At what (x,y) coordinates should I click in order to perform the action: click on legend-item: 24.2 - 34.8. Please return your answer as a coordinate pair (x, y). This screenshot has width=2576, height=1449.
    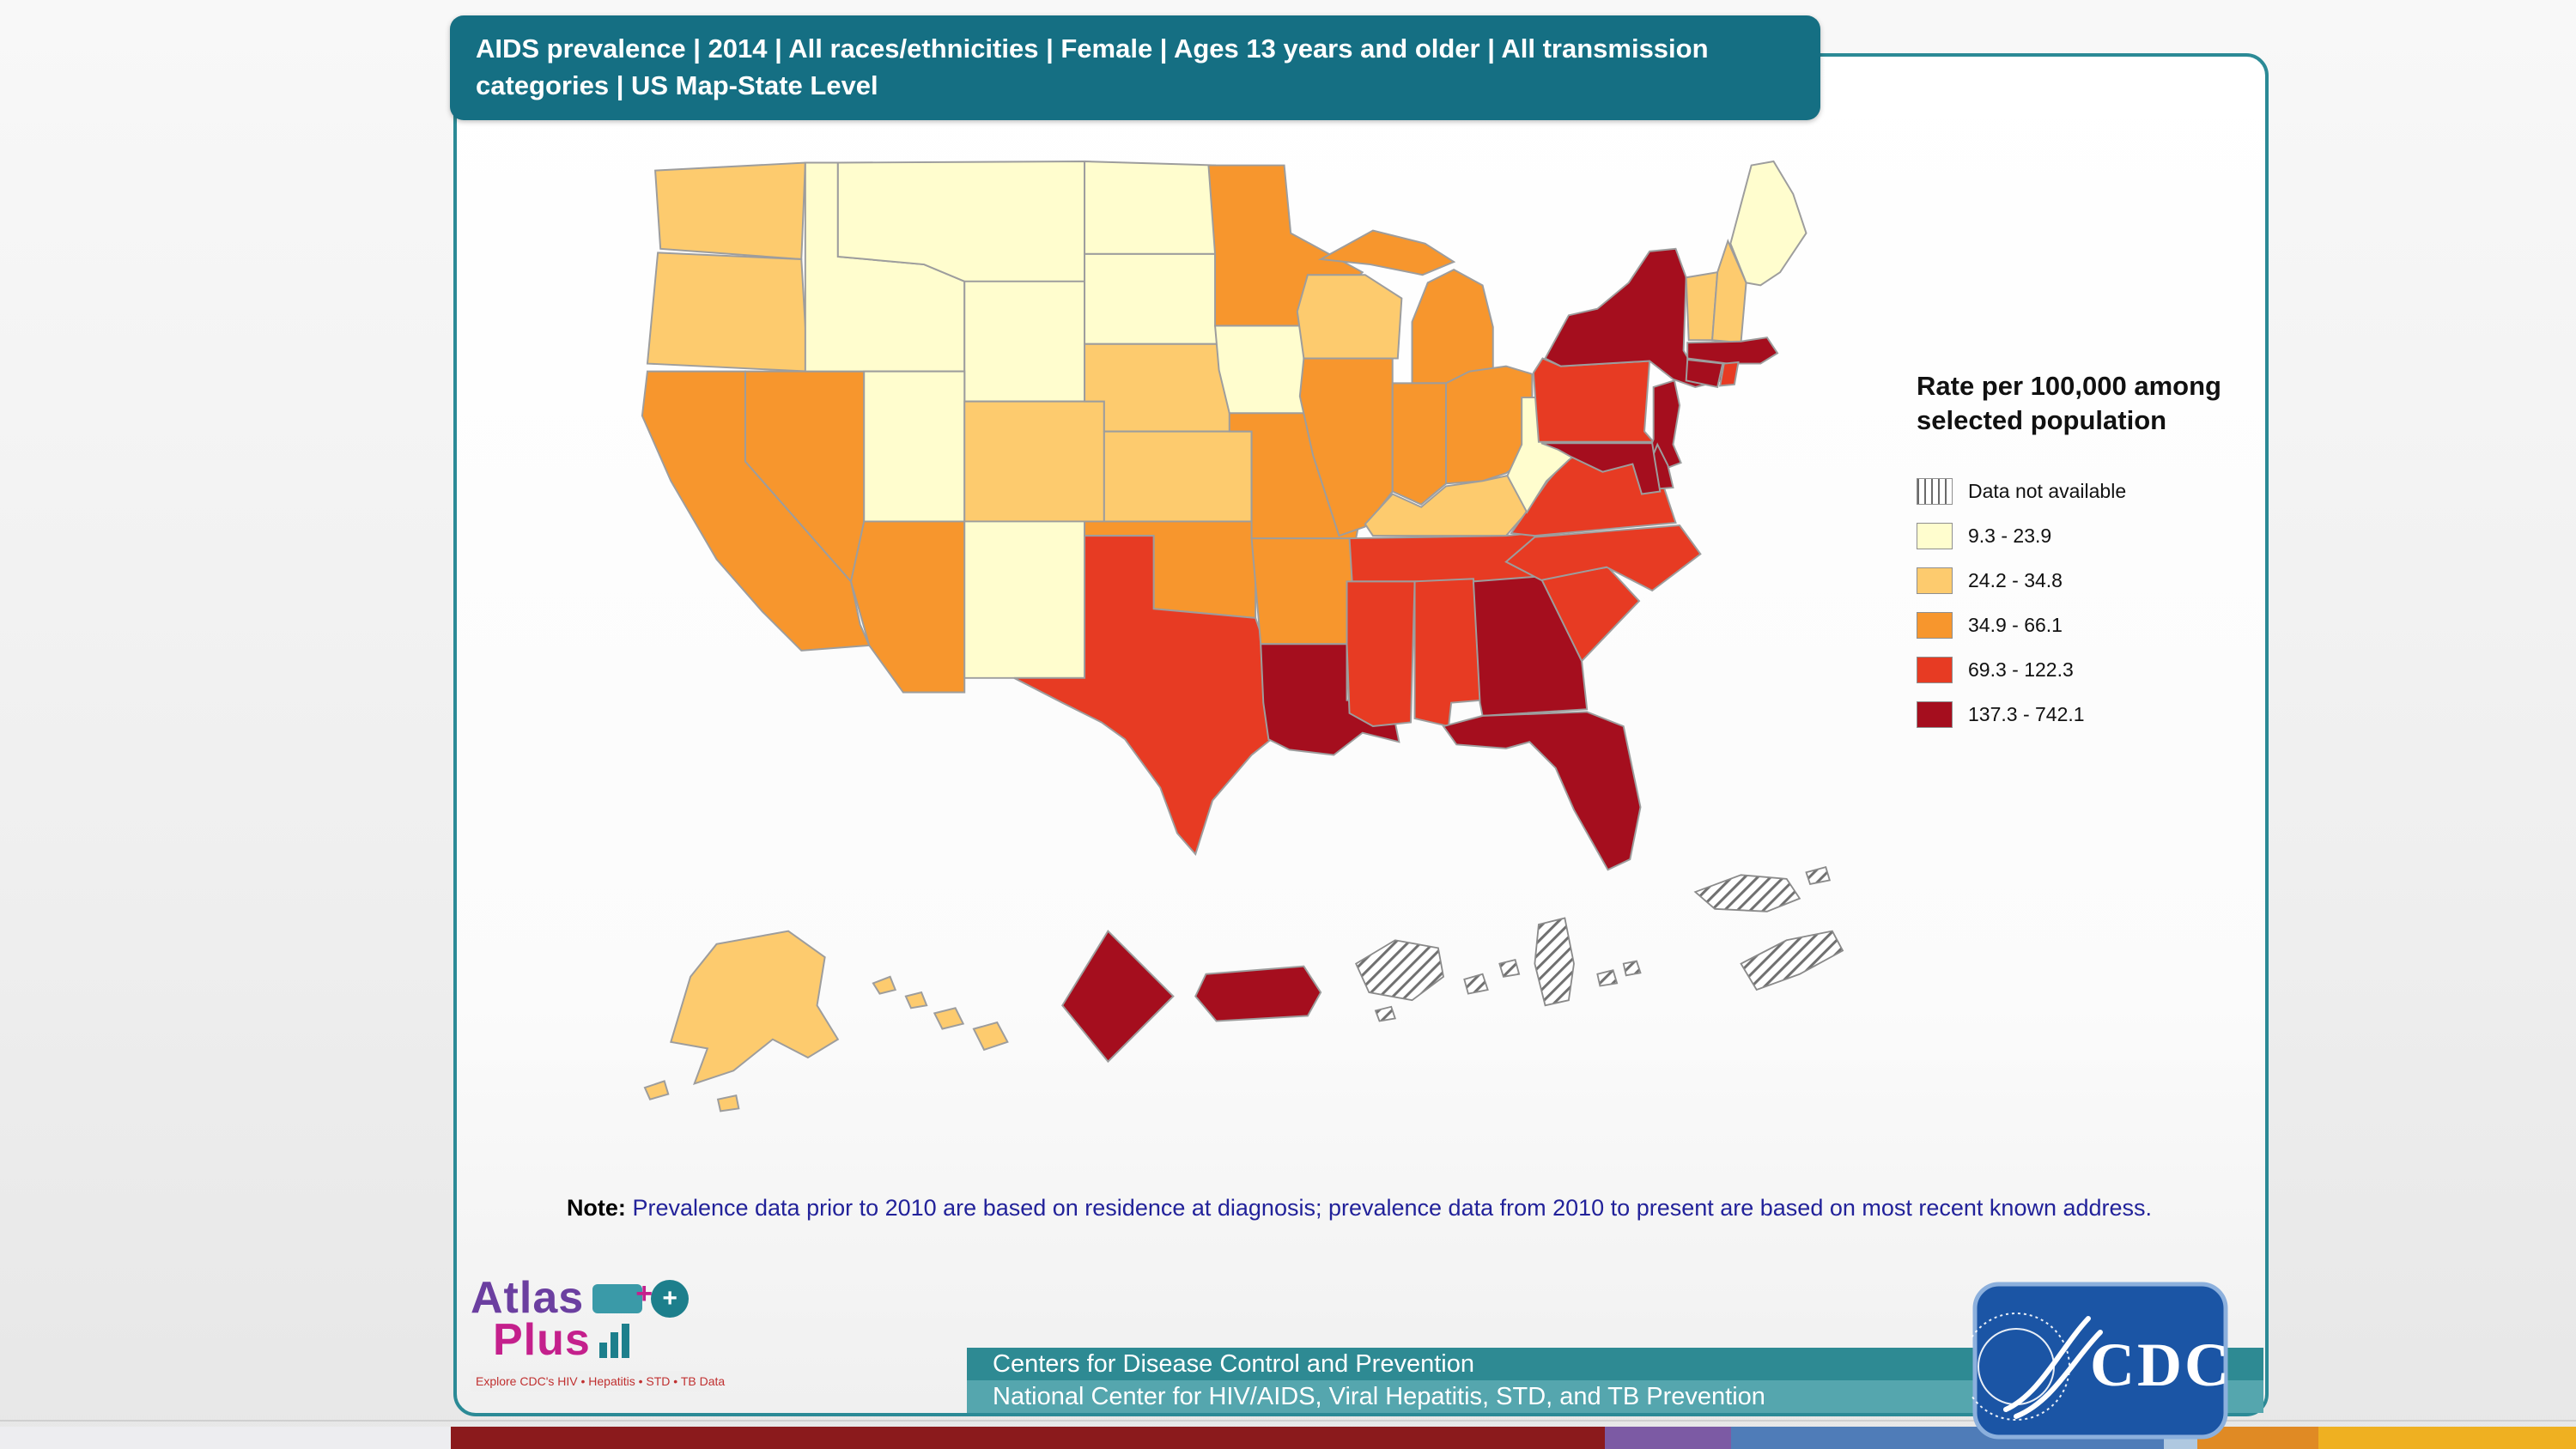
    Looking at the image, I should click on (2089, 580).